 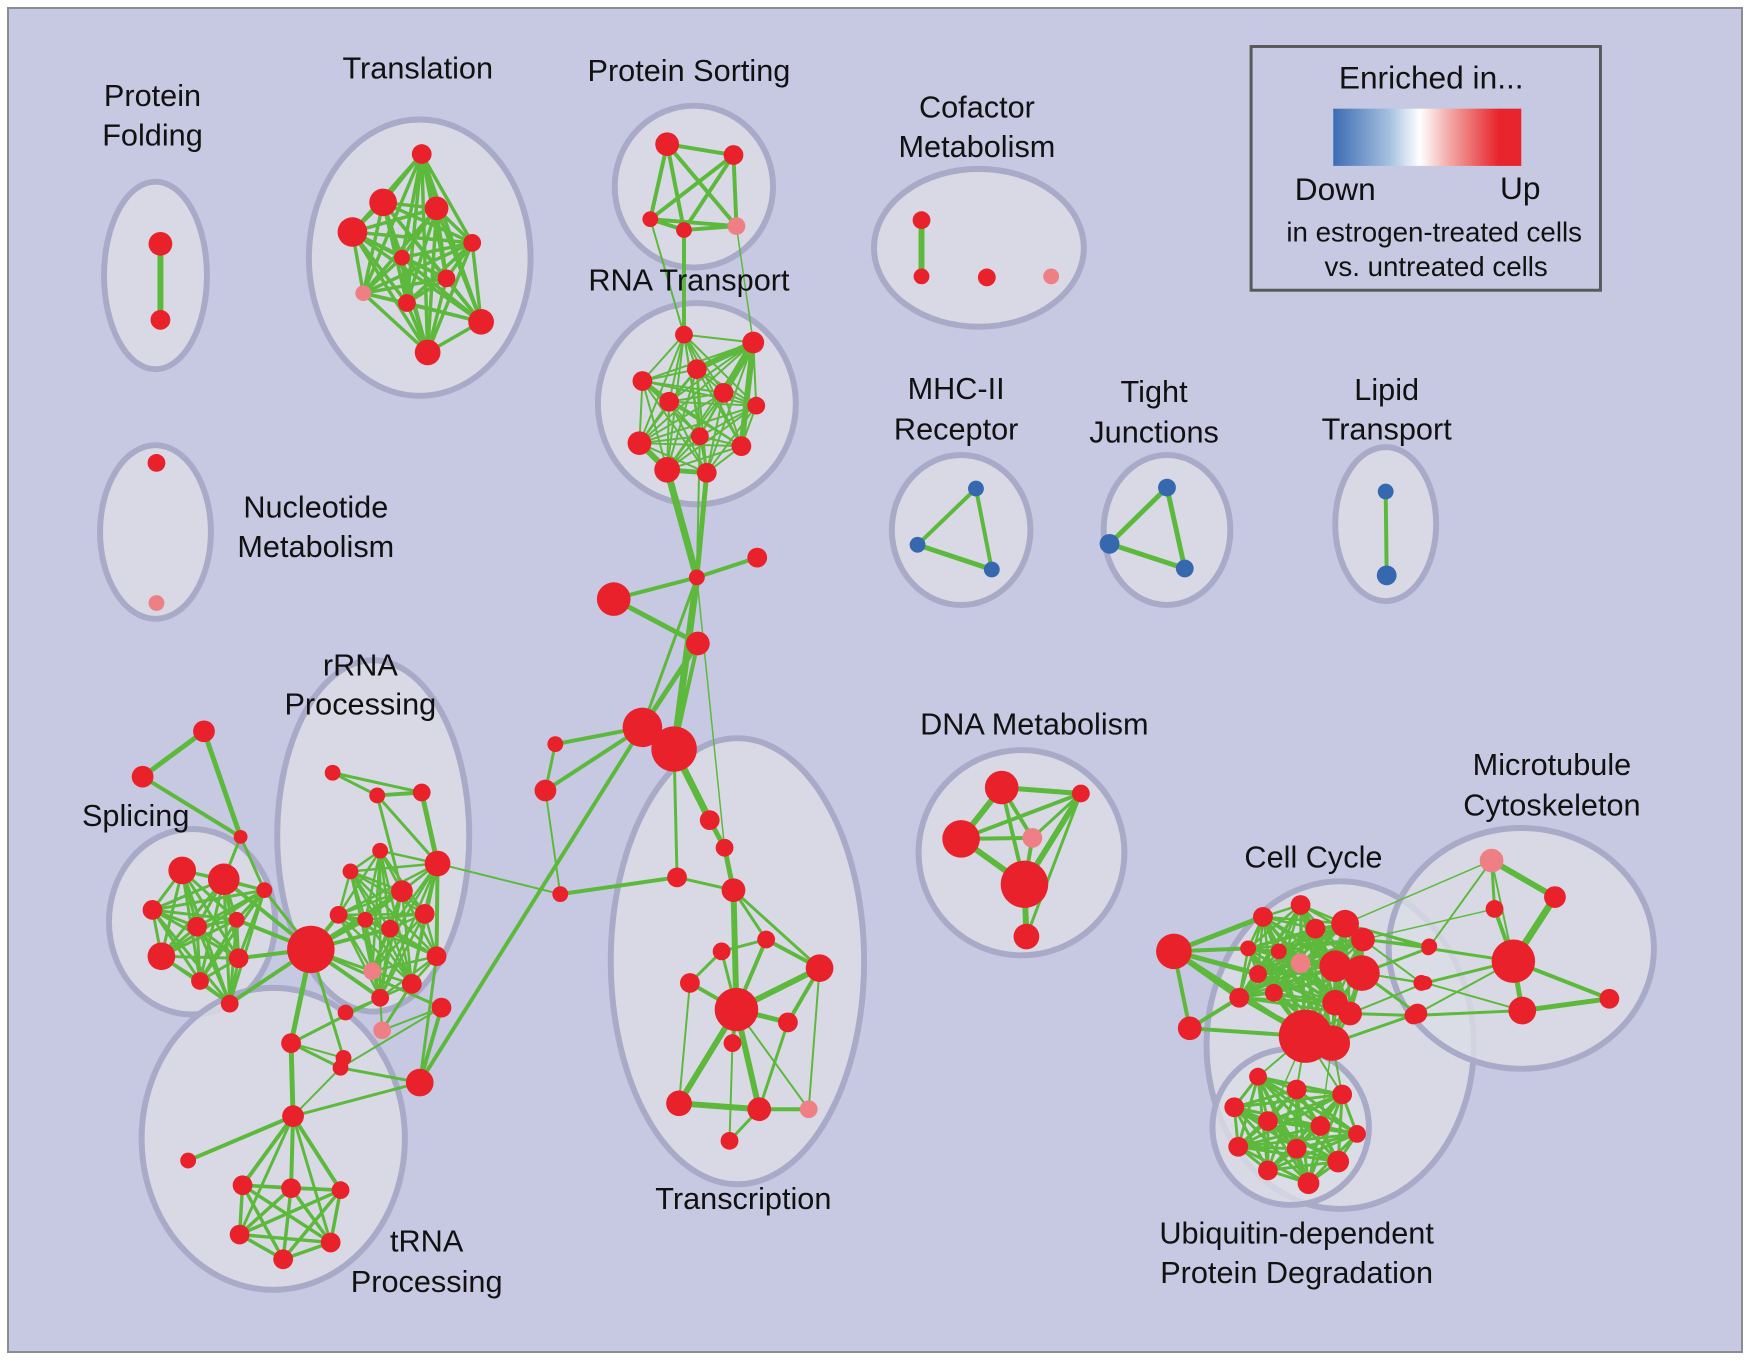 What do you see at coordinates (689, 280) in the screenshot?
I see `cluster-label-rna-transport: RNA Transport` at bounding box center [689, 280].